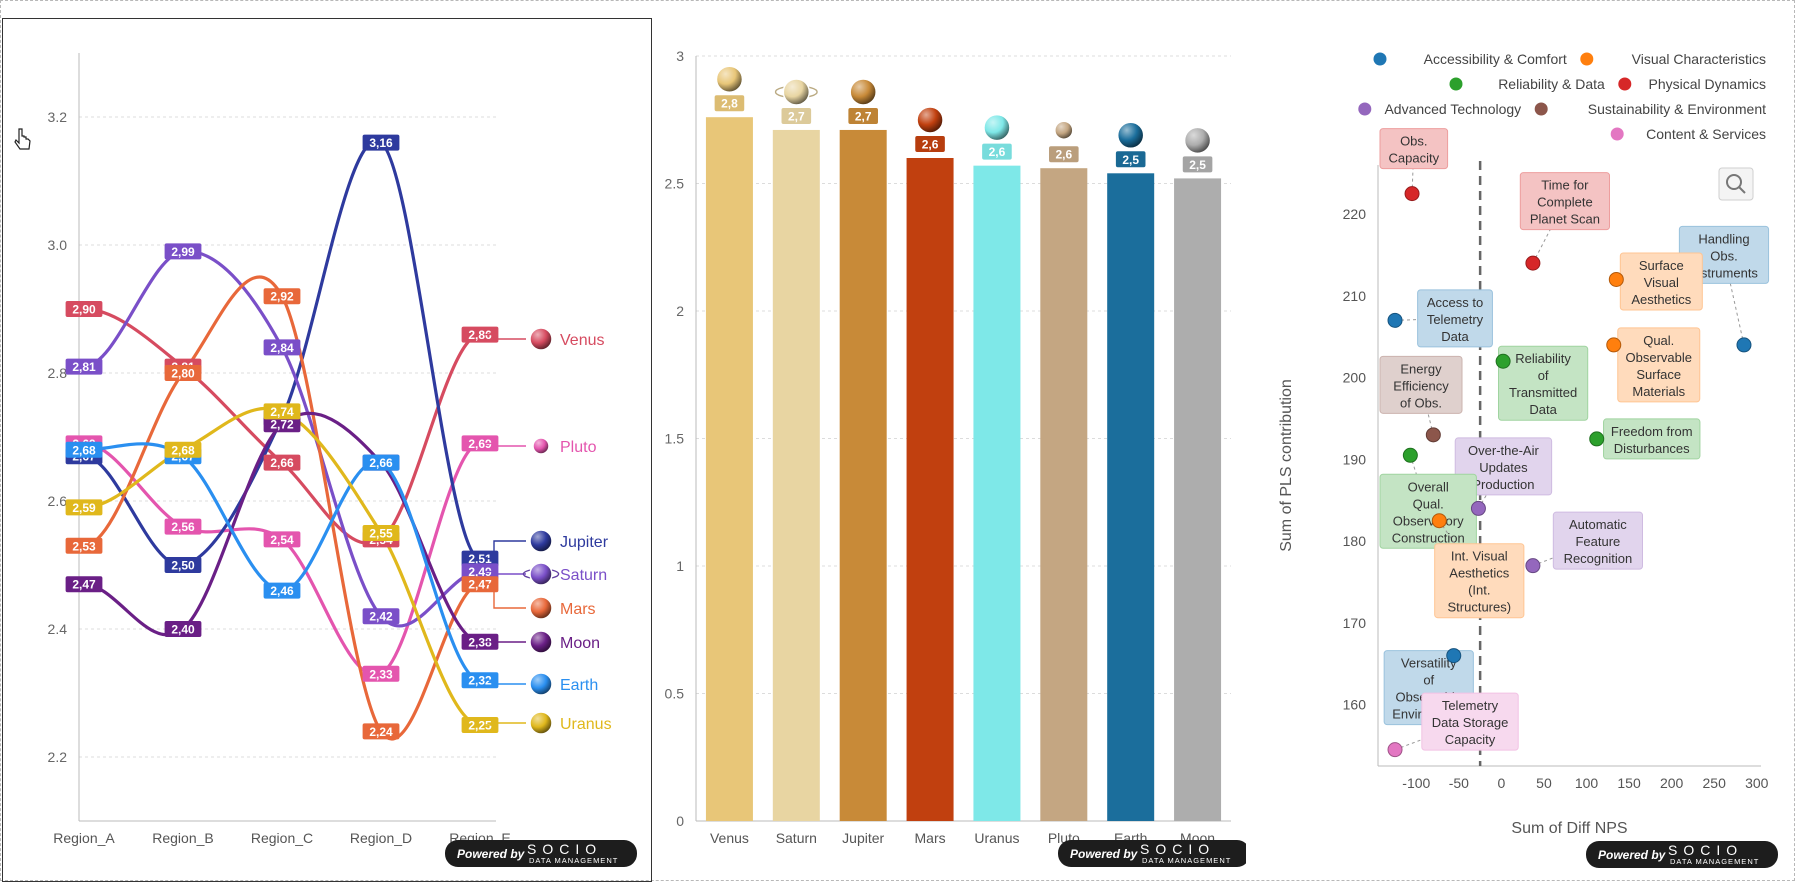  Describe the element at coordinates (1413, 141) in the screenshot. I see `scatter-label-text: Obs.` at that location.